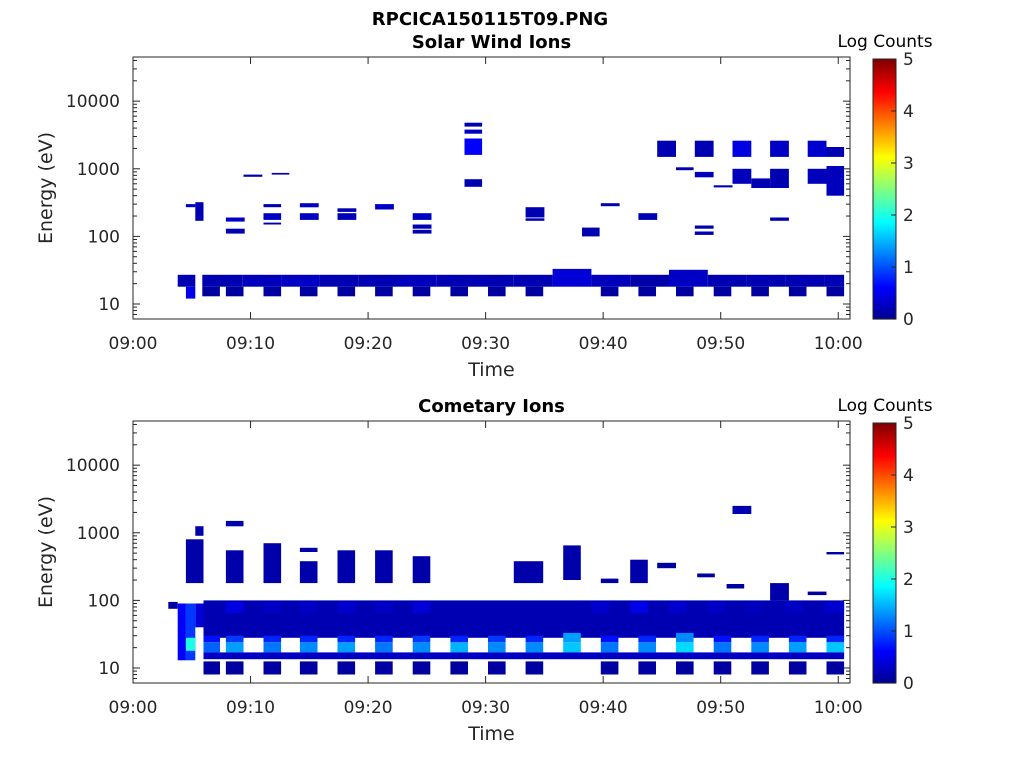  Describe the element at coordinates (485, 708) in the screenshot. I see `x-tick-label: 09:30` at that location.